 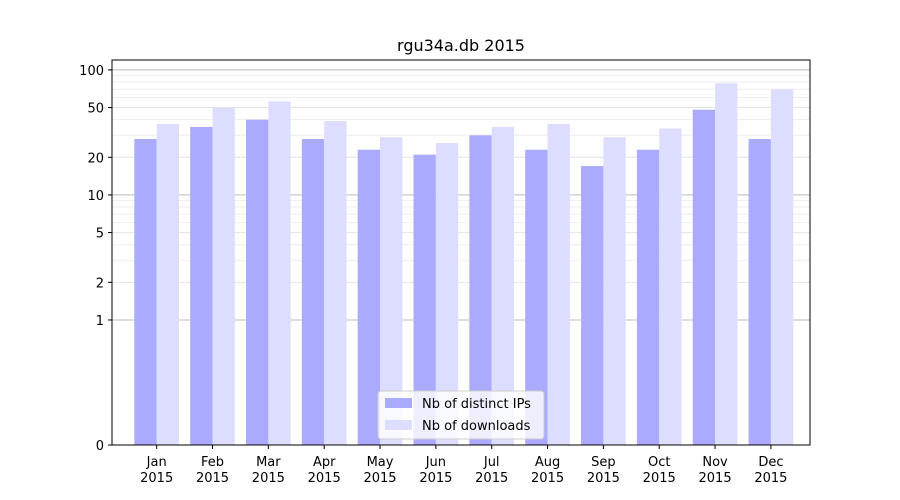 I want to click on y-tick-label: 20, so click(x=95, y=158).